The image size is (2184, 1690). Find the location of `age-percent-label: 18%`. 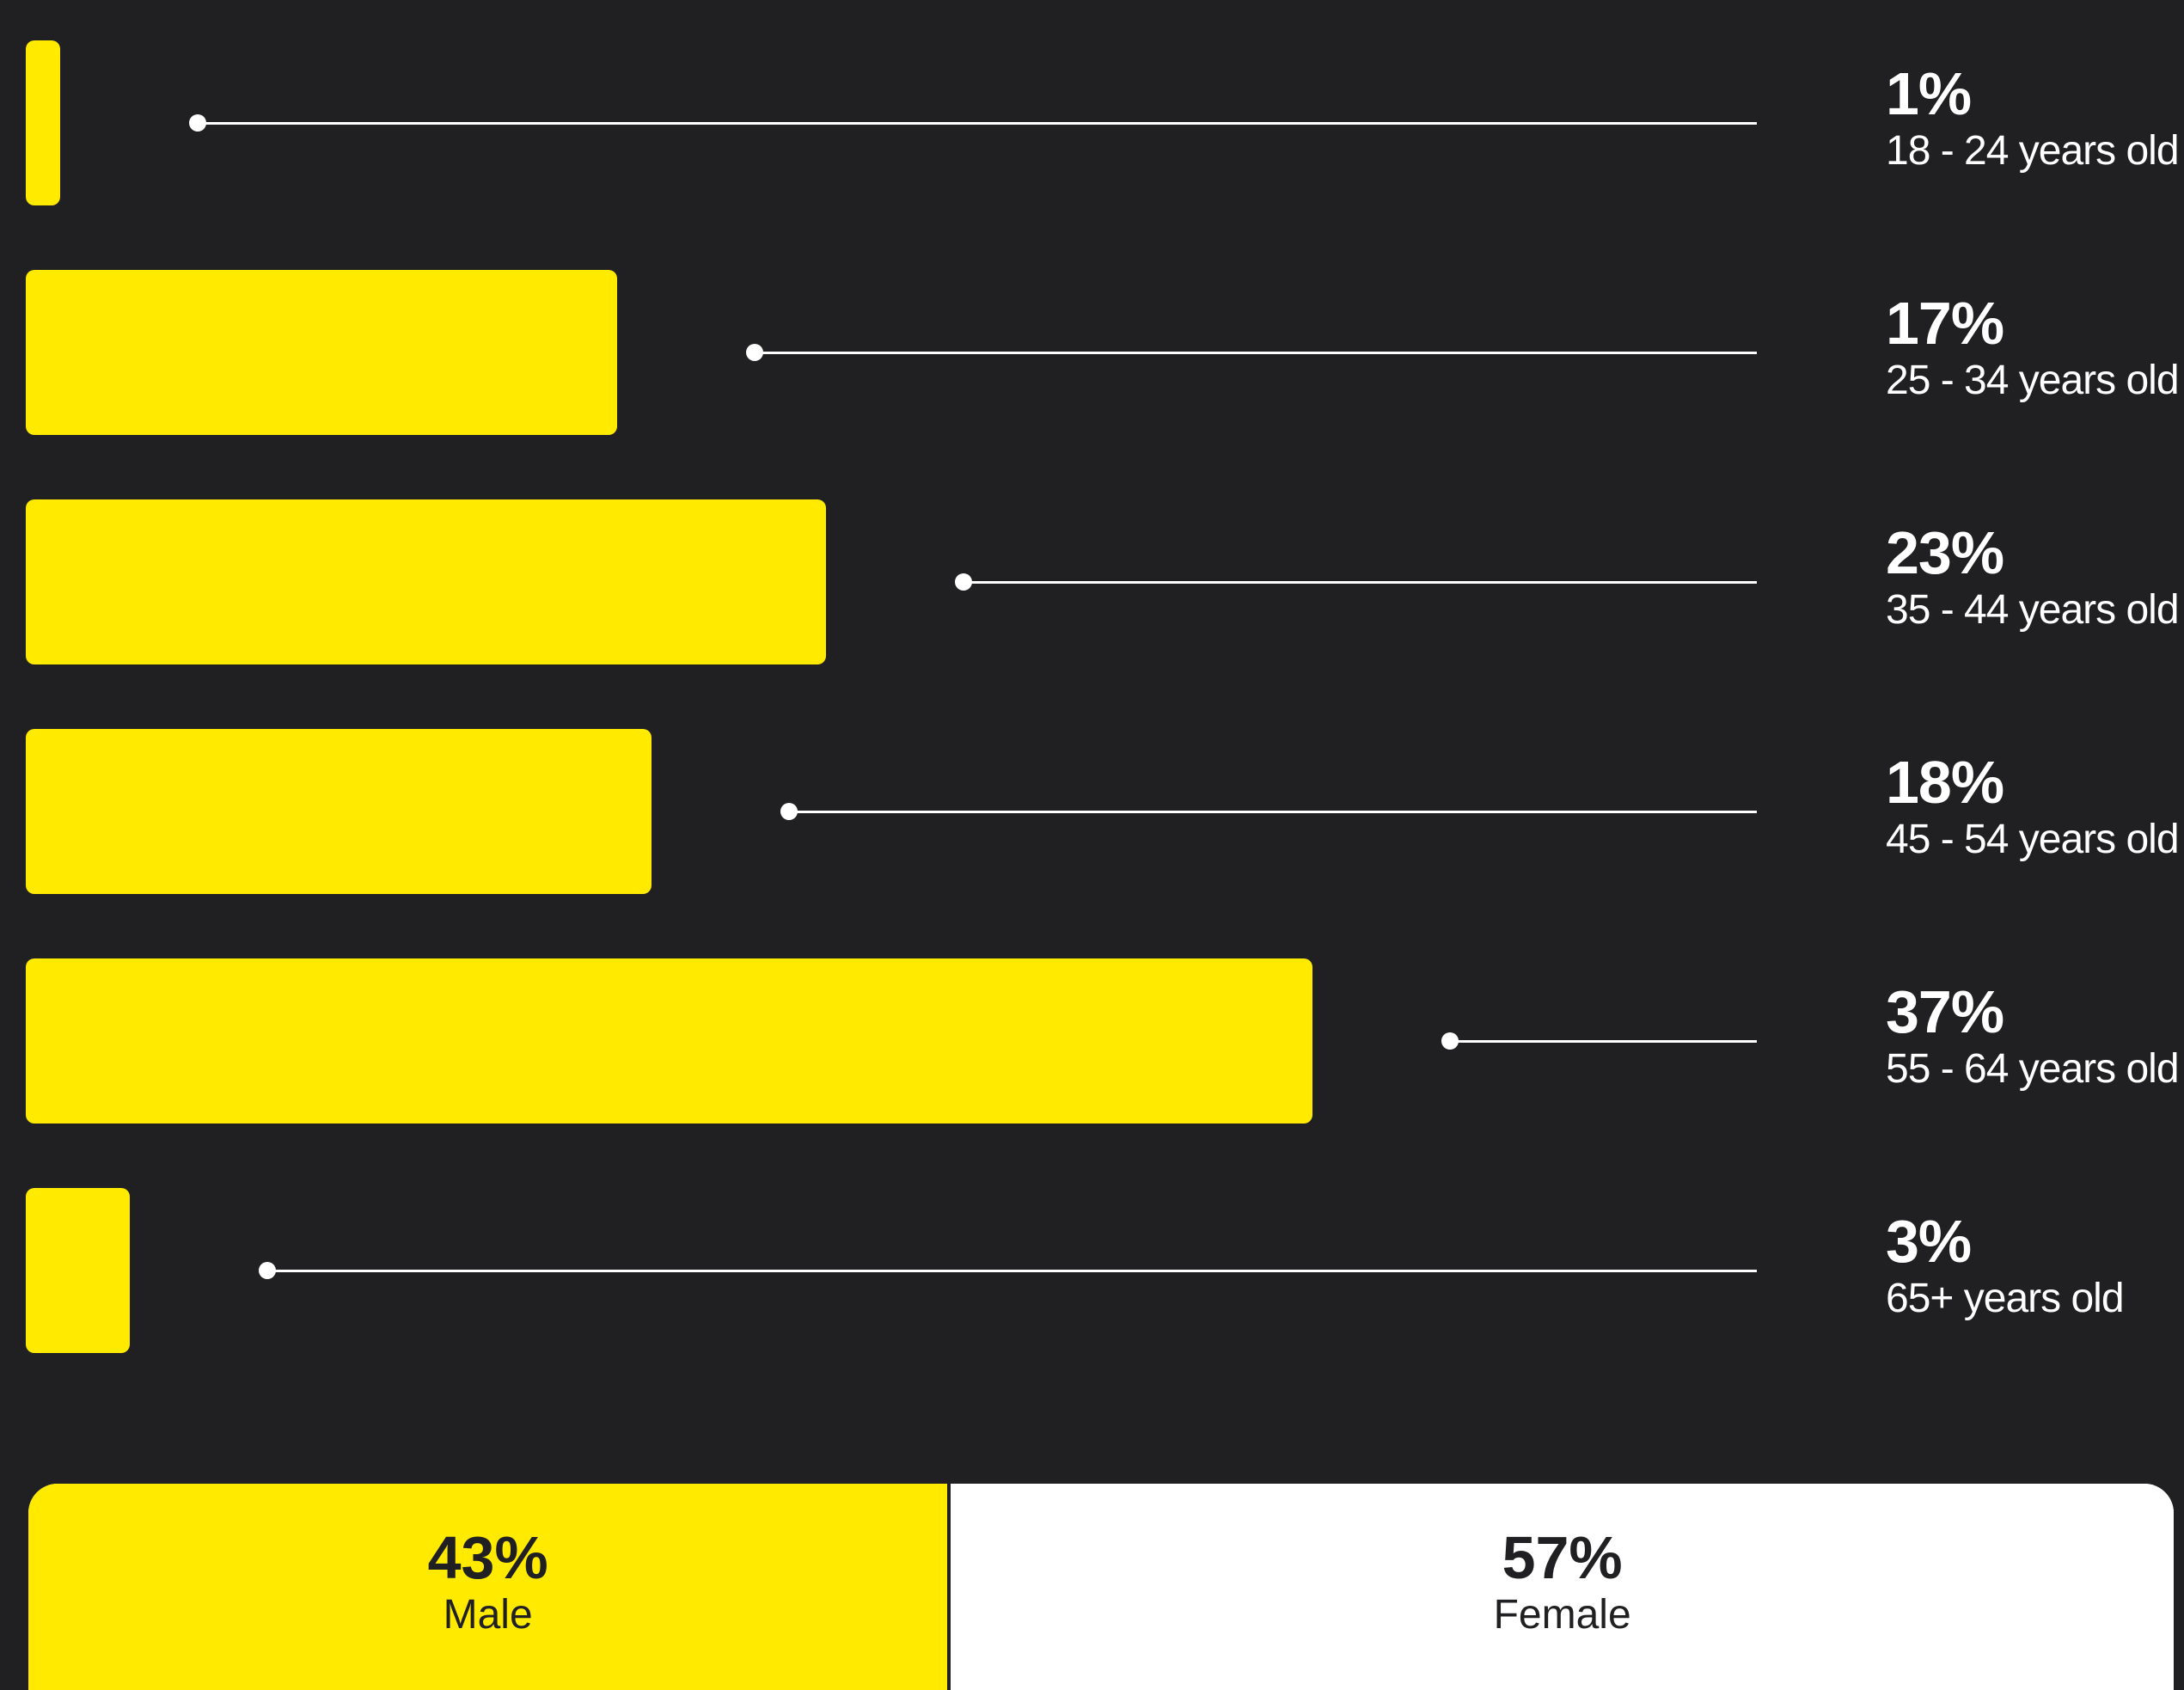

age-percent-label: 18% is located at coordinates (1945, 782).